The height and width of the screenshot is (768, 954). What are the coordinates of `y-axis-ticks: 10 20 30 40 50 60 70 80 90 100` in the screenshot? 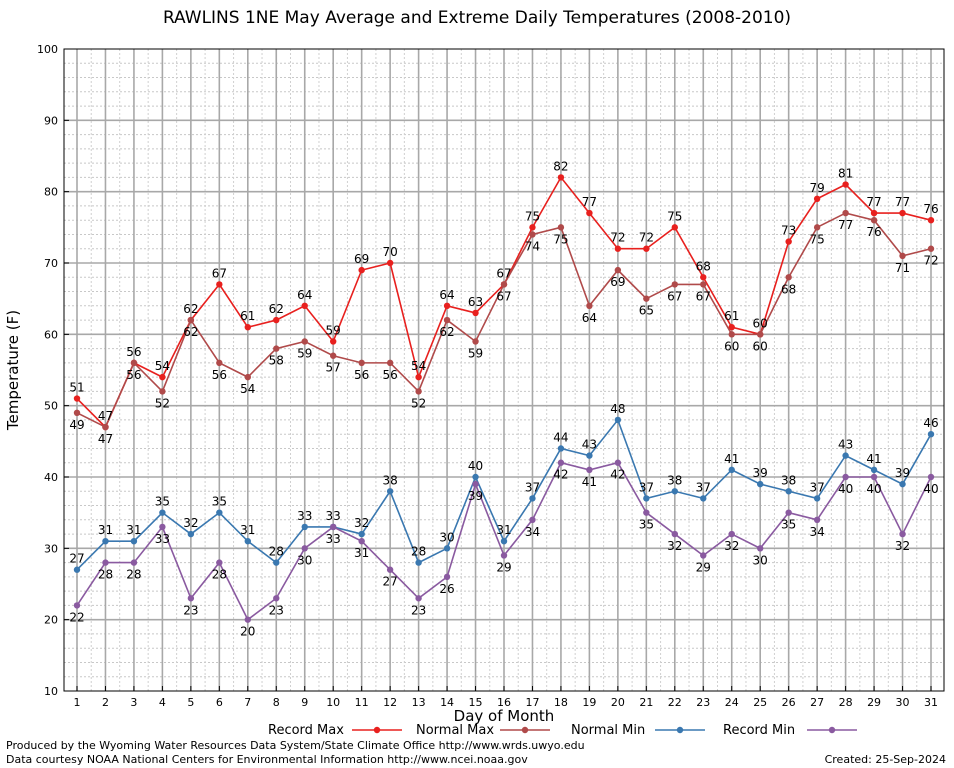 It's located at (53, 370).